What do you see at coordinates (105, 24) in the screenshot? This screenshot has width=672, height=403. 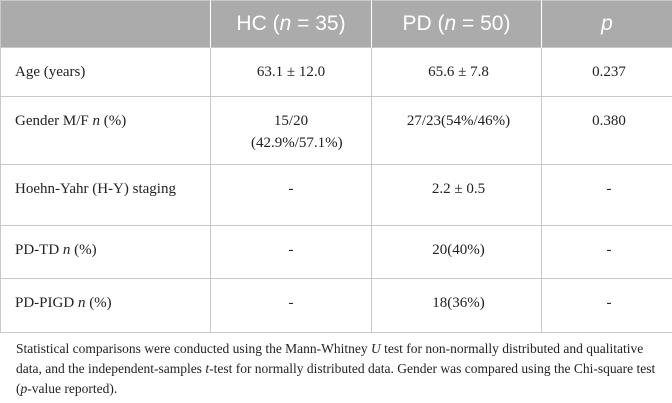 I see `header-cell` at bounding box center [105, 24].